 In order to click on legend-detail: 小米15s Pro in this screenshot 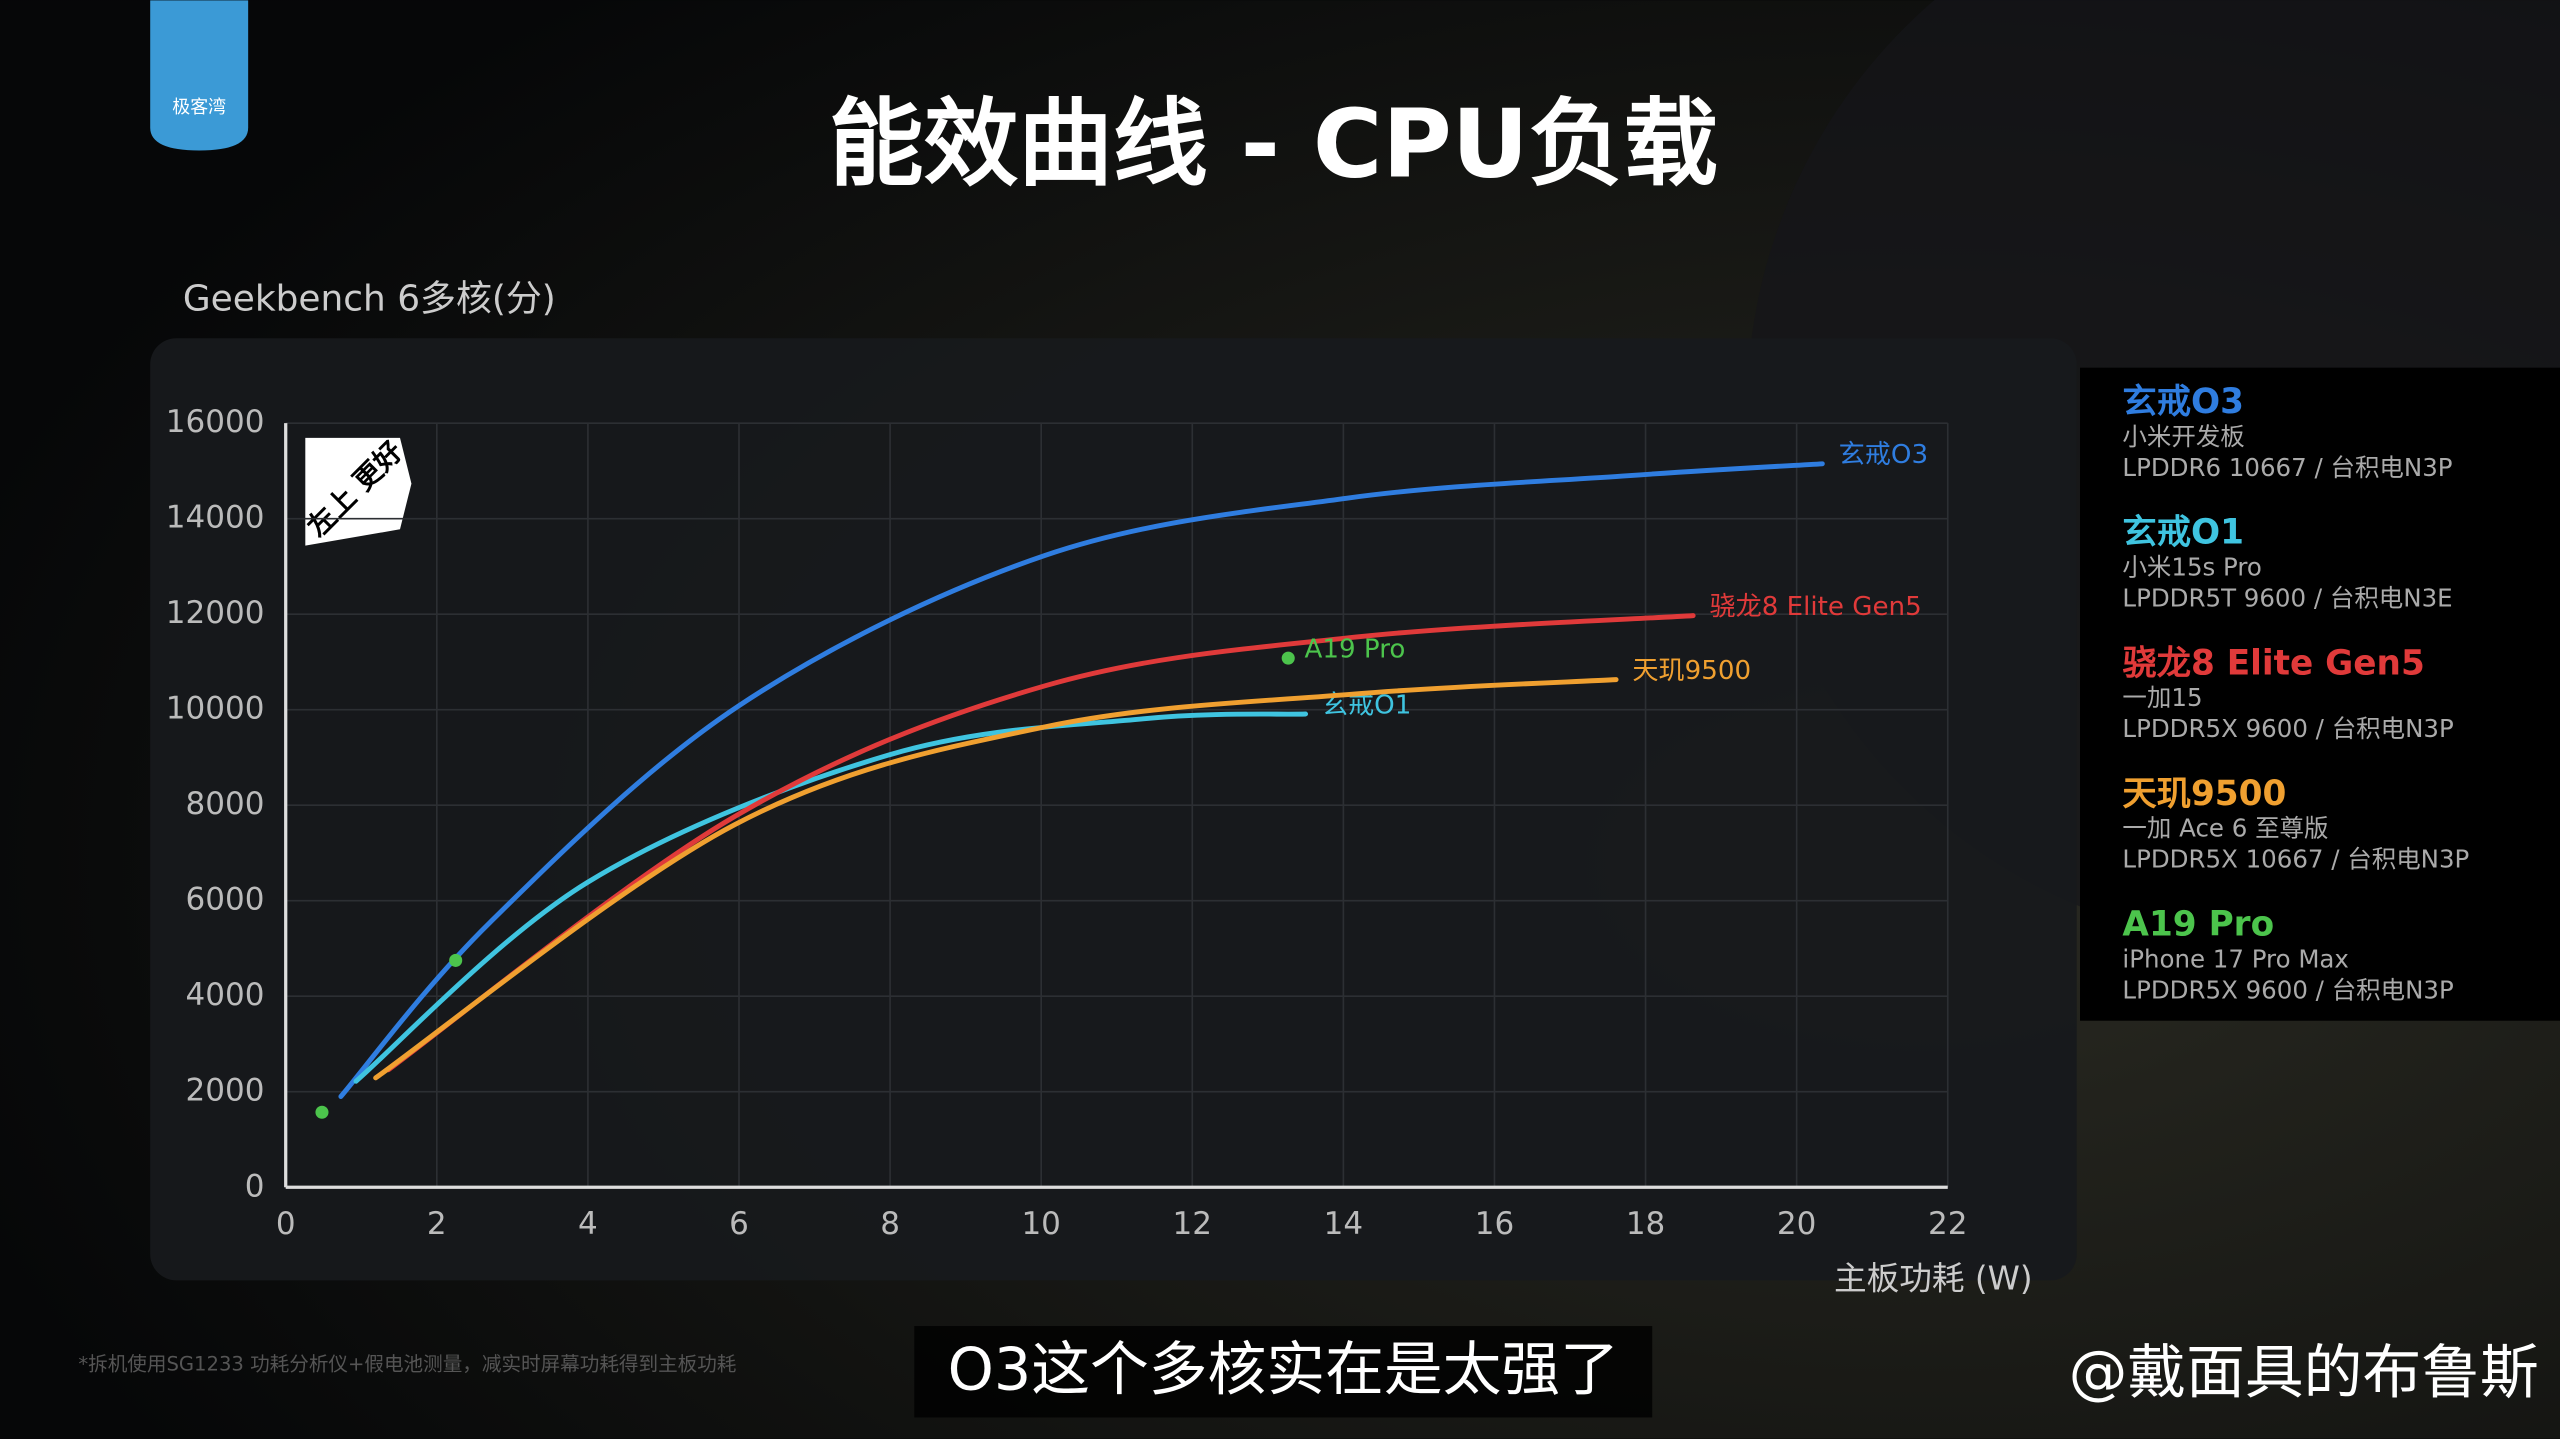, I will do `click(2191, 566)`.